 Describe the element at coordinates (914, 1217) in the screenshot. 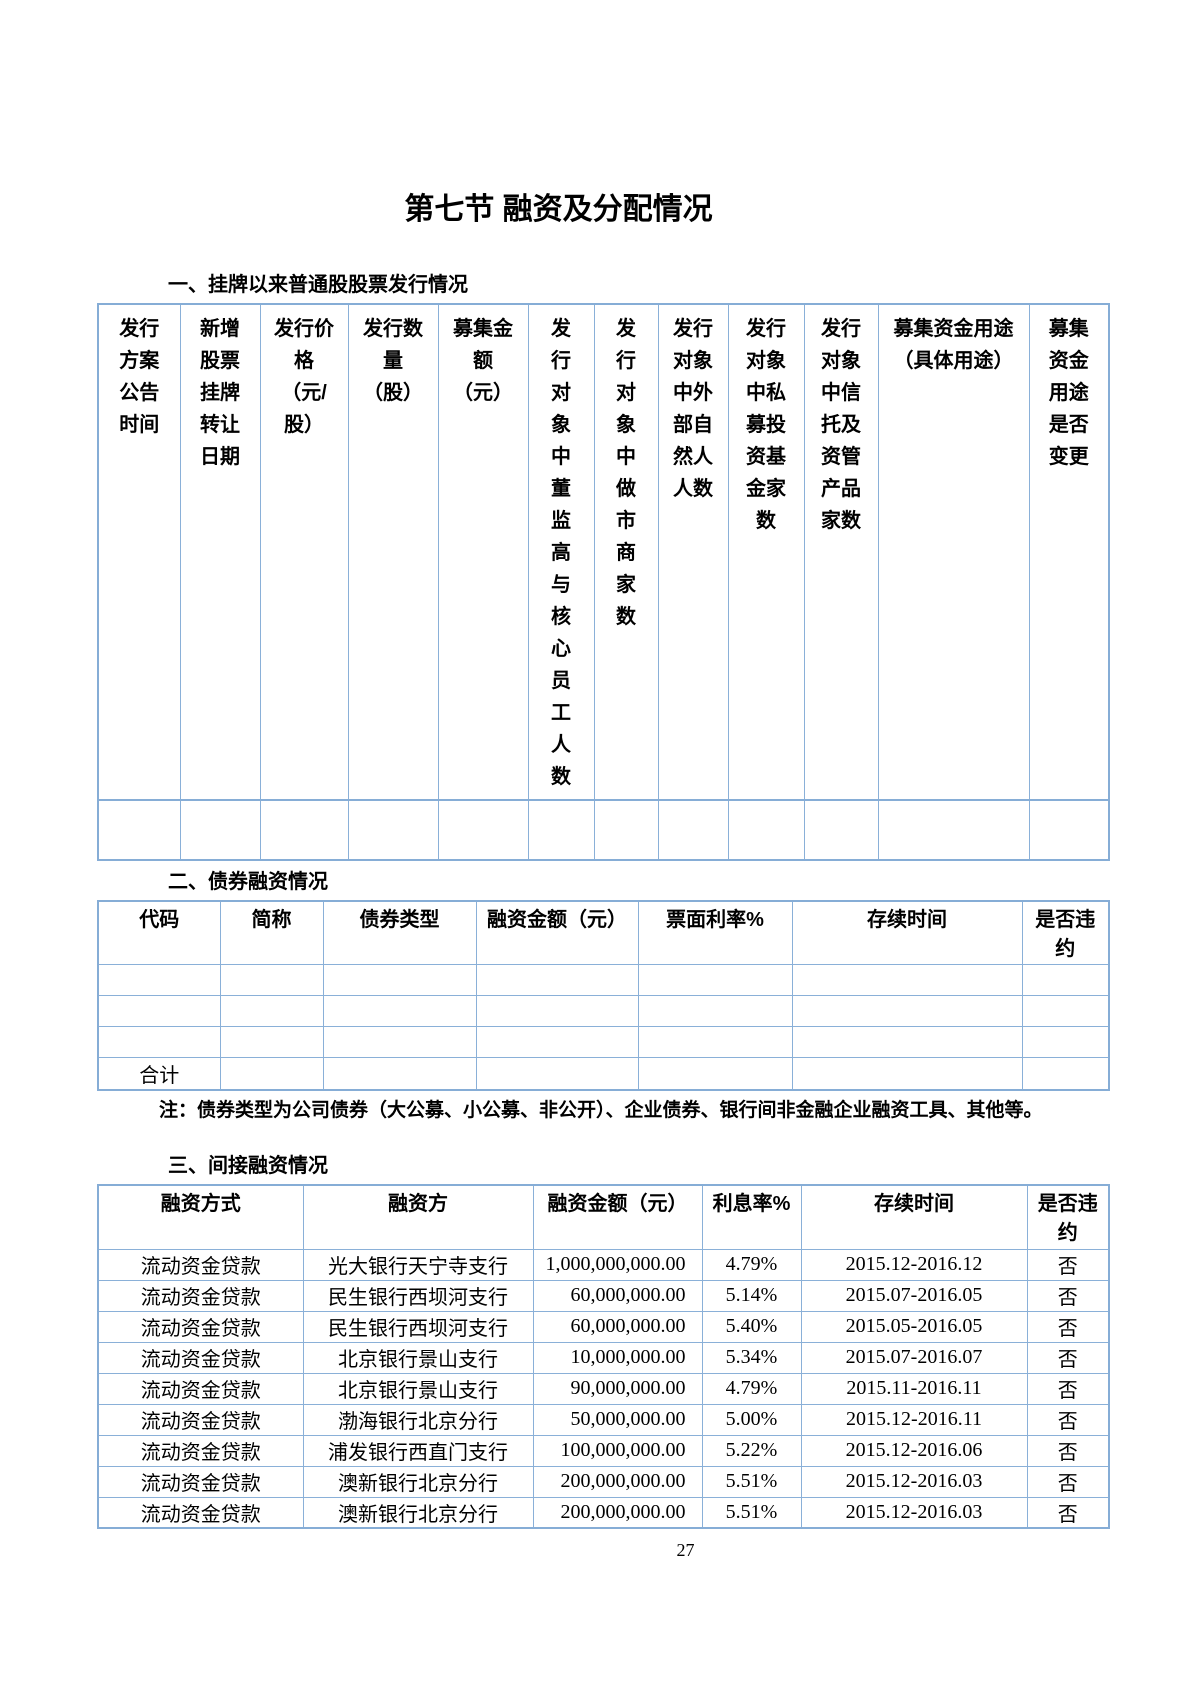

I see `col-header-duration: 存续时间` at that location.